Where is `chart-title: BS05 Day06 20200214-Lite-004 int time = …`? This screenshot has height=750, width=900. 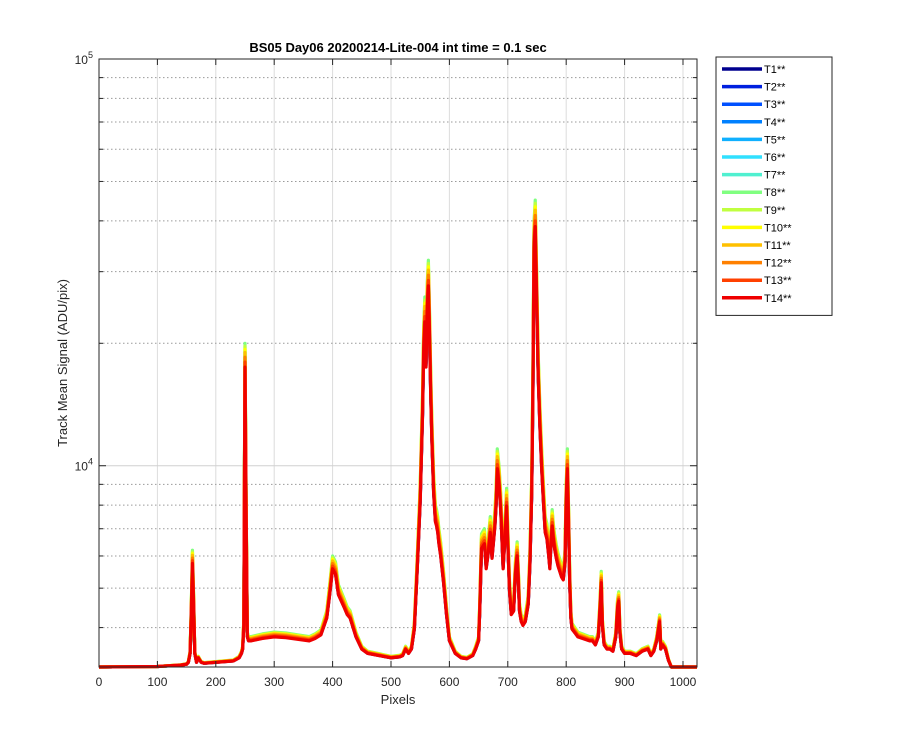 chart-title: BS05 Day06 20200214-Lite-004 int time = … is located at coordinates (397, 47).